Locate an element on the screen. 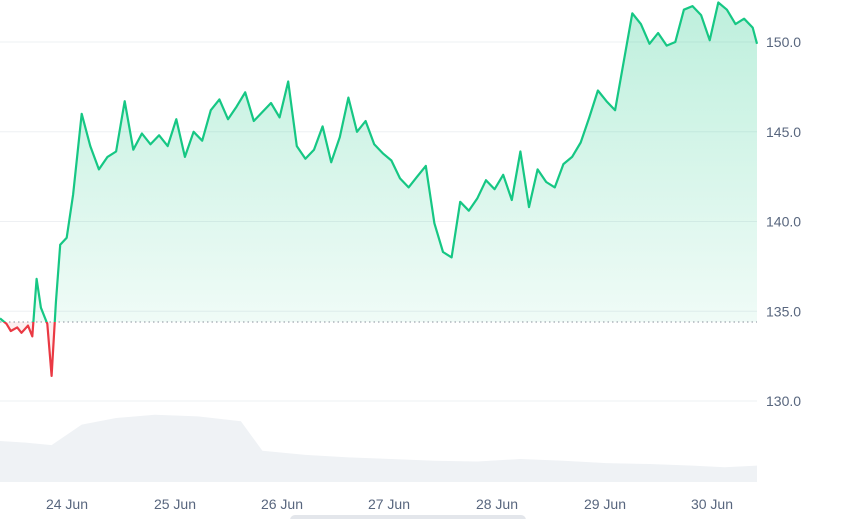  x-tick-label: 25 Jun is located at coordinates (175, 504).